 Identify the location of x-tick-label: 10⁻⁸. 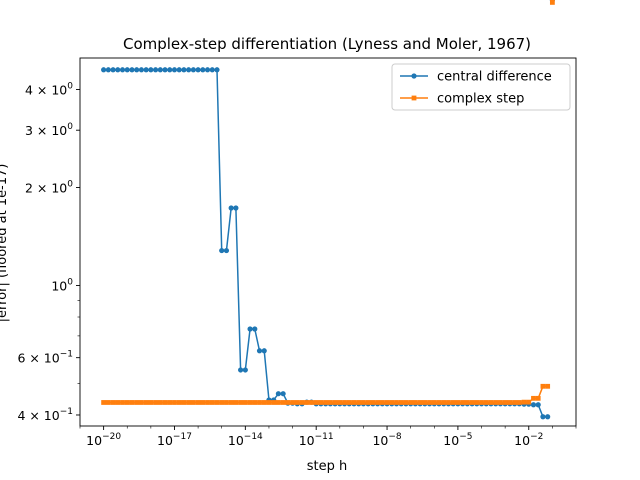
(386, 440).